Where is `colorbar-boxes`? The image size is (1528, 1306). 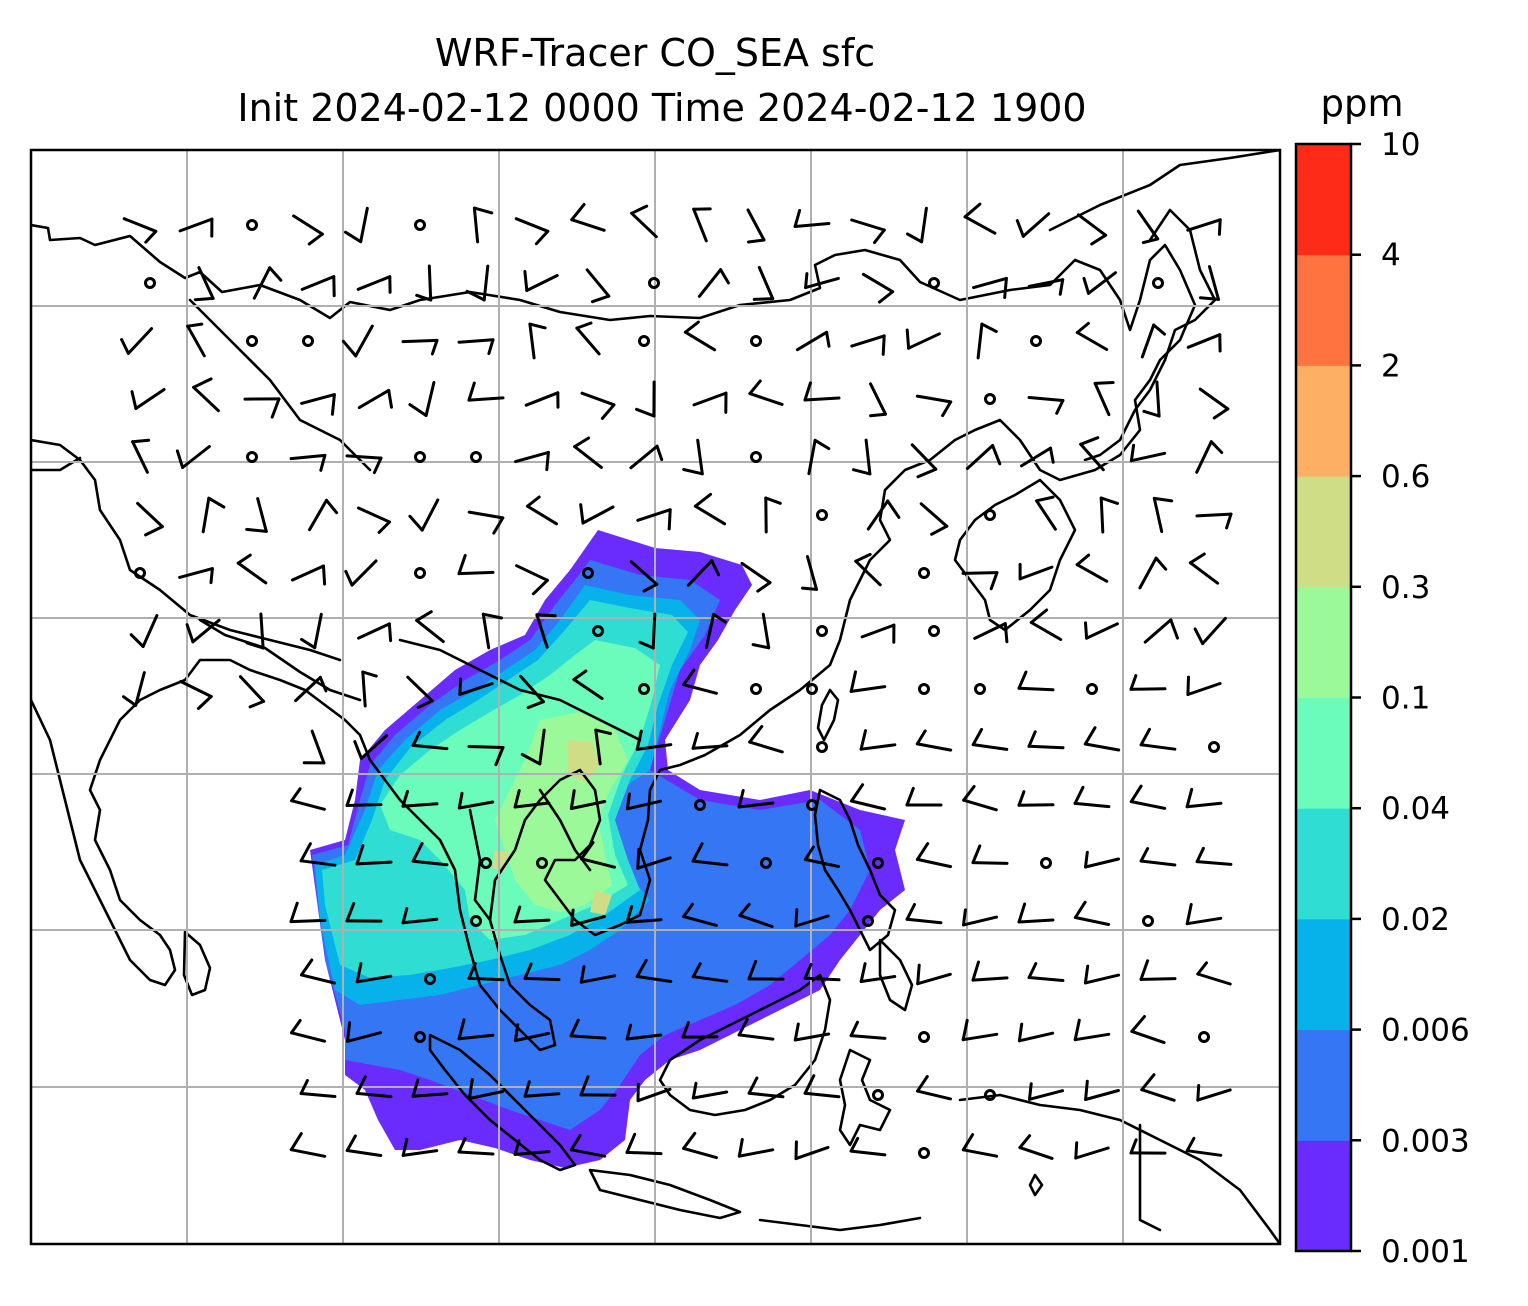 colorbar-boxes is located at coordinates (1323, 698).